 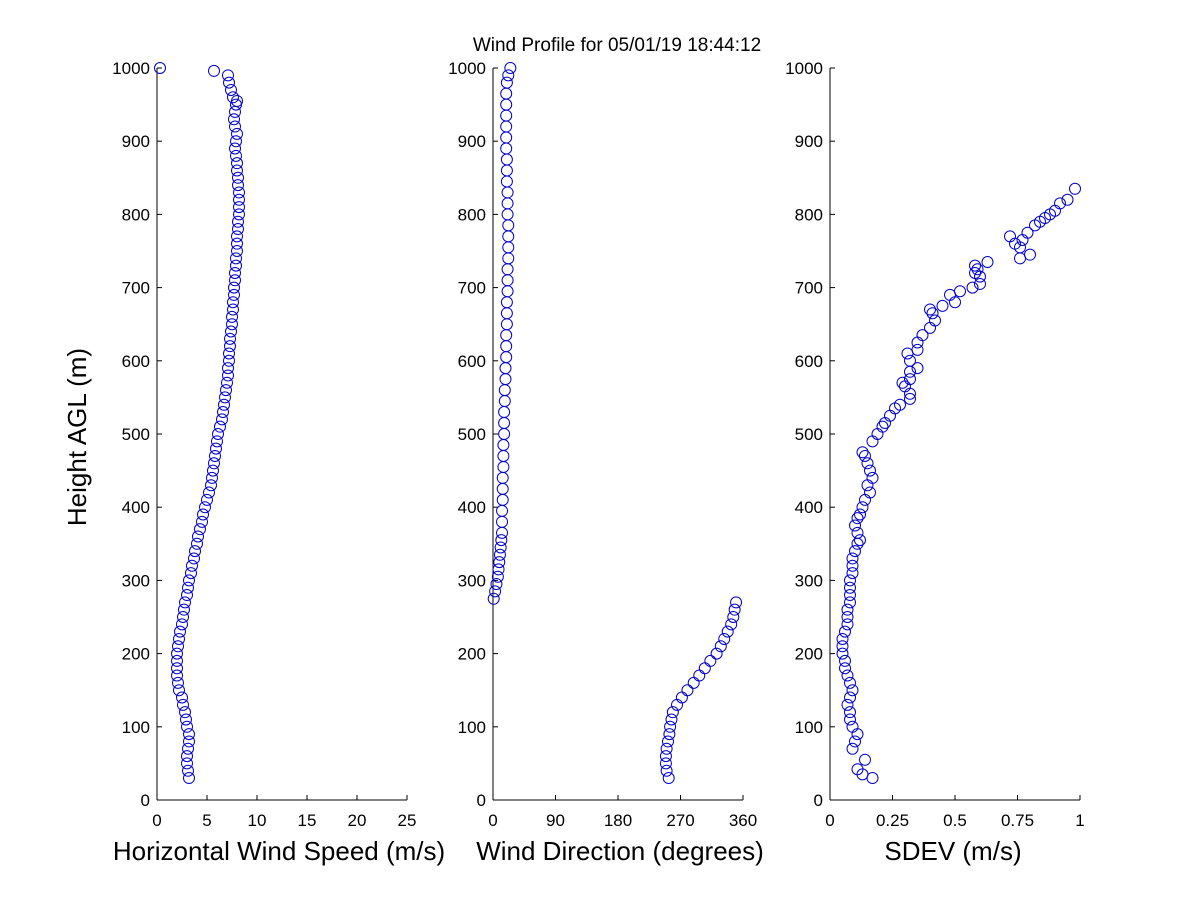 What do you see at coordinates (1079, 820) in the screenshot?
I see `sdev-x-tick-label: 1` at bounding box center [1079, 820].